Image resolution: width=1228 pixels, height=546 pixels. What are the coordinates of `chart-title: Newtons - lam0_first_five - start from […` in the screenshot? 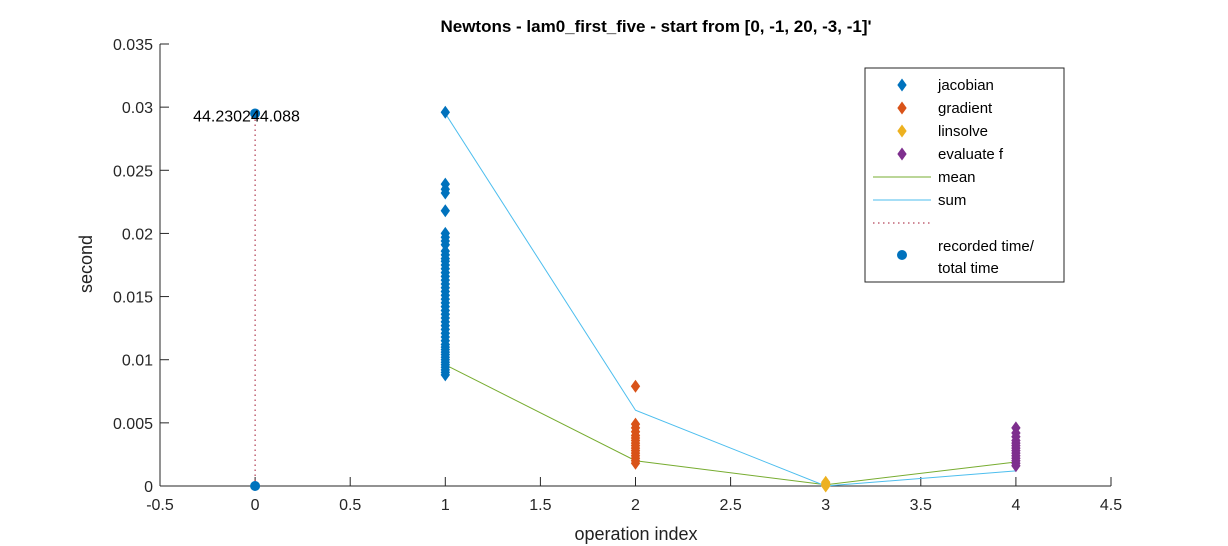 It's located at (655, 26).